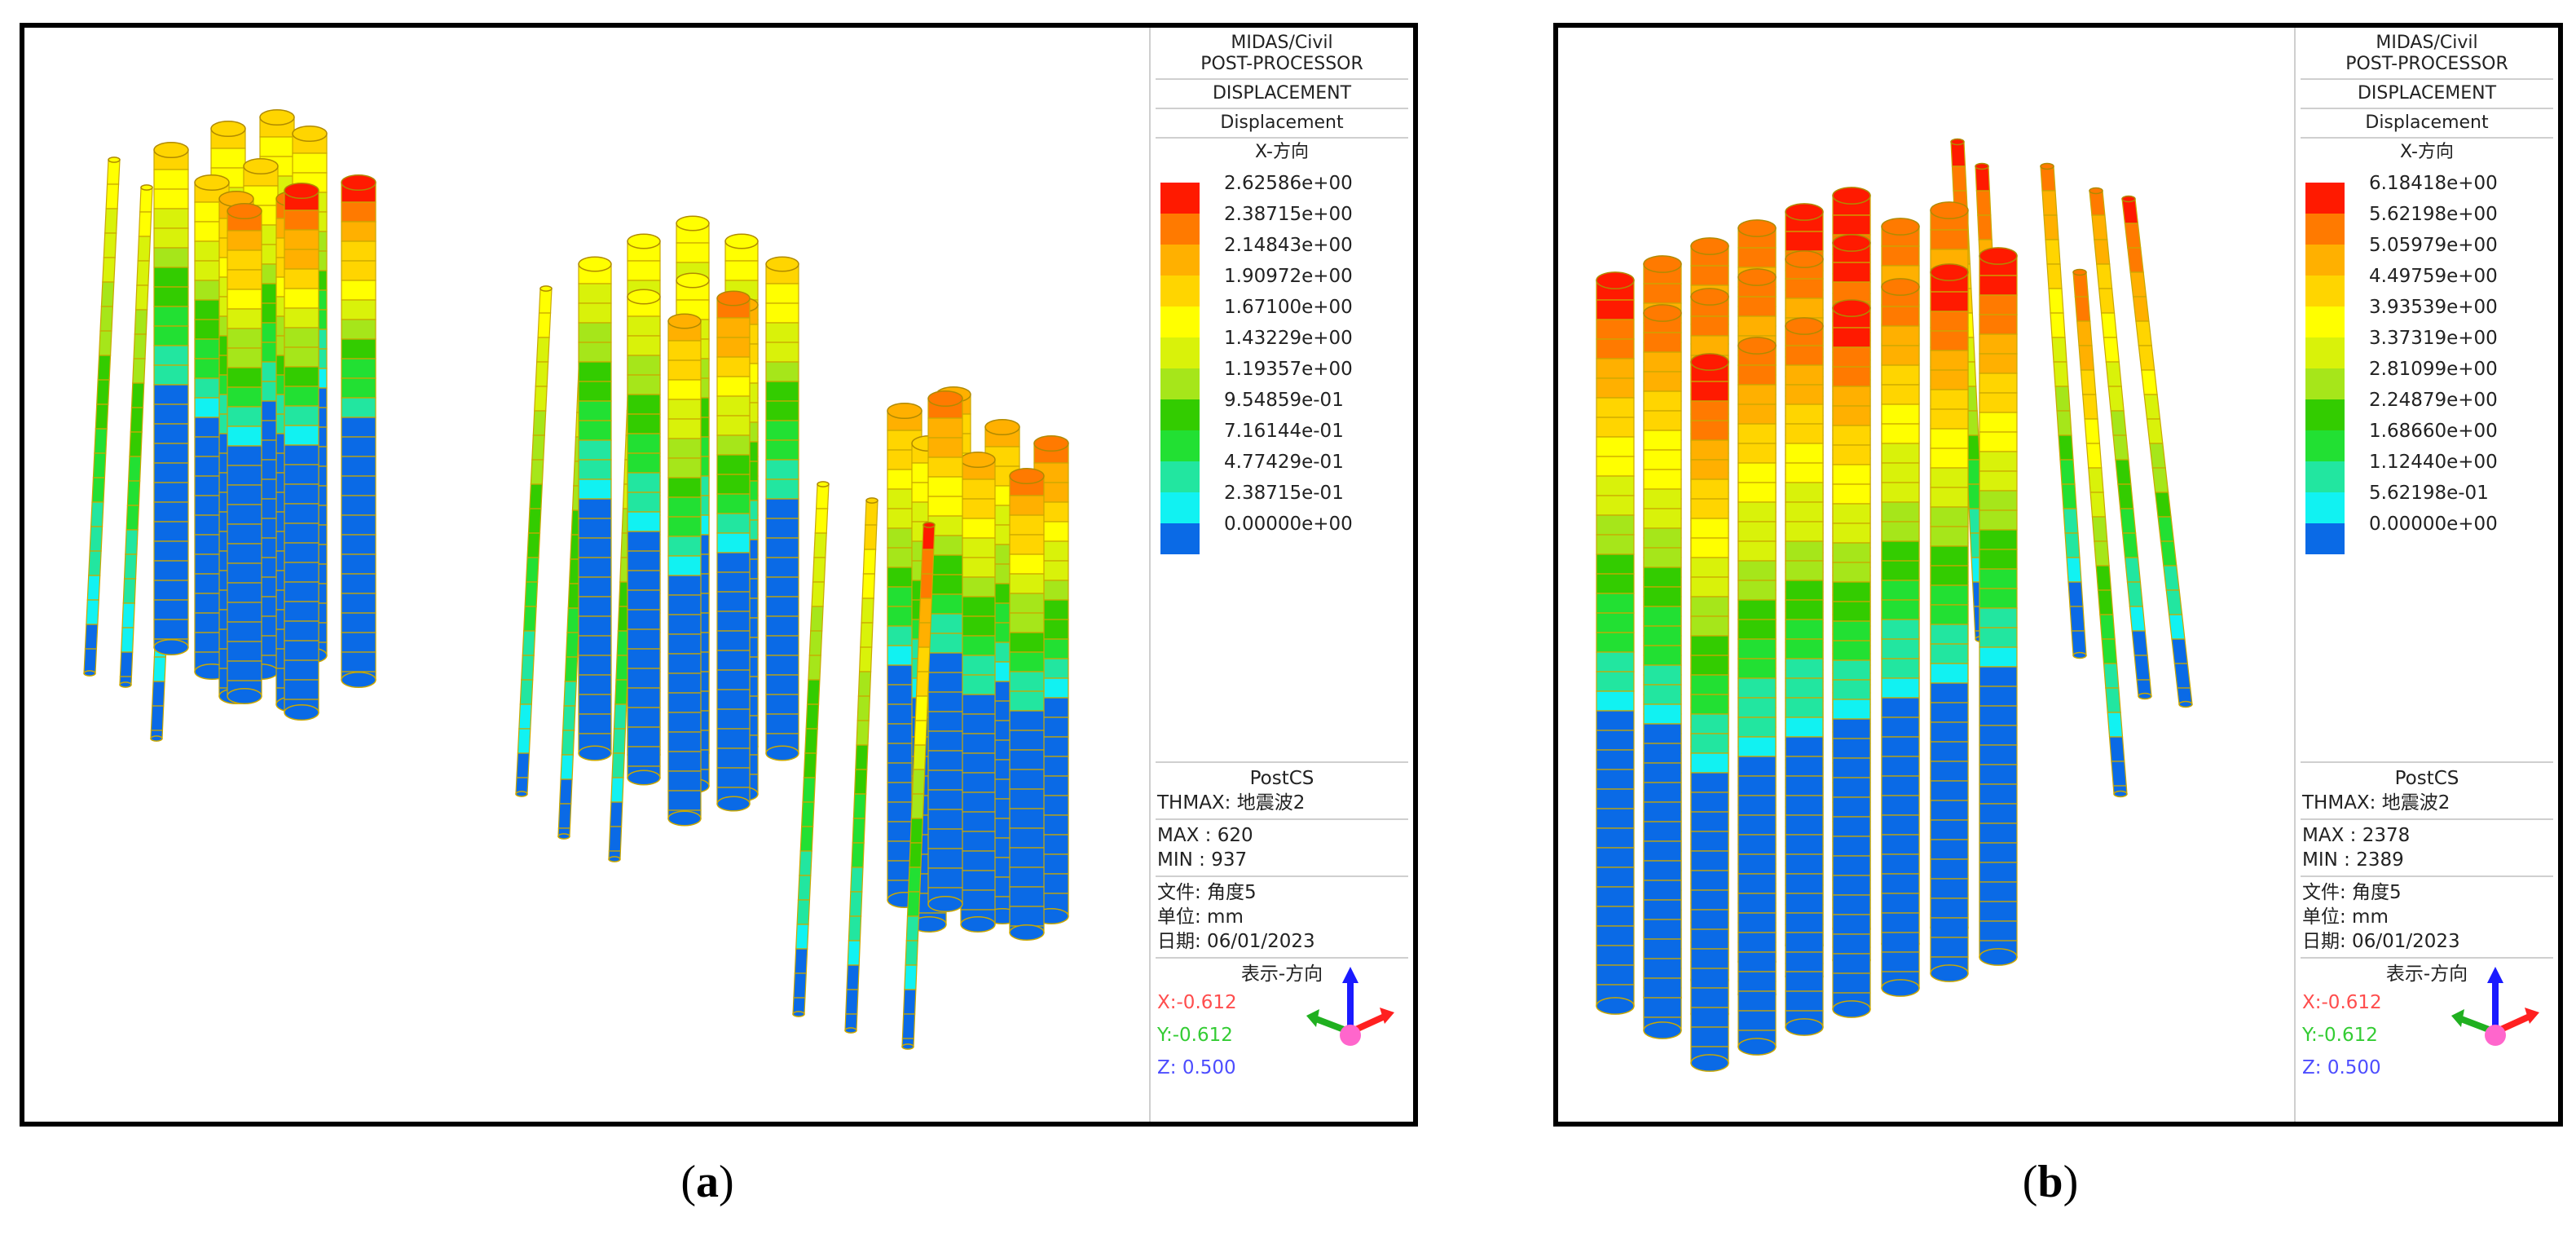 This screenshot has height=1248, width=2576. I want to click on result-component: Displacement, so click(2427, 122).